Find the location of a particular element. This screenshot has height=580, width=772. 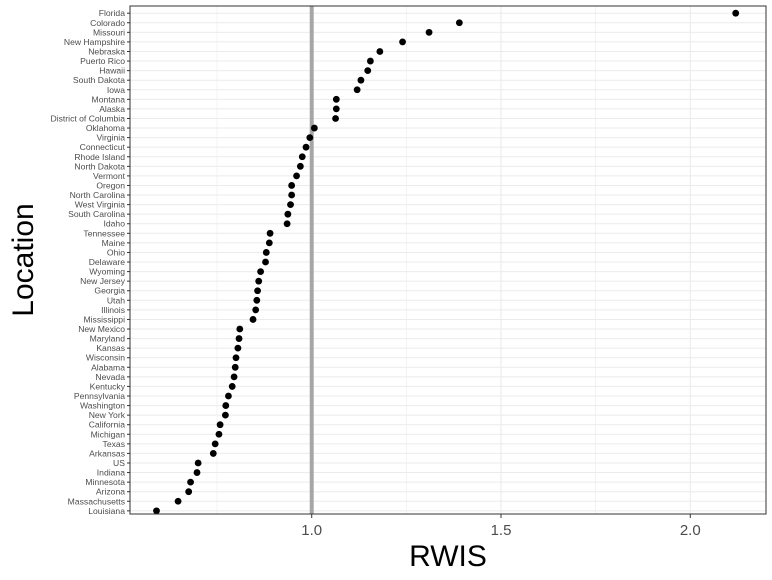

y-tick-label: Connecticut is located at coordinates (103, 147).